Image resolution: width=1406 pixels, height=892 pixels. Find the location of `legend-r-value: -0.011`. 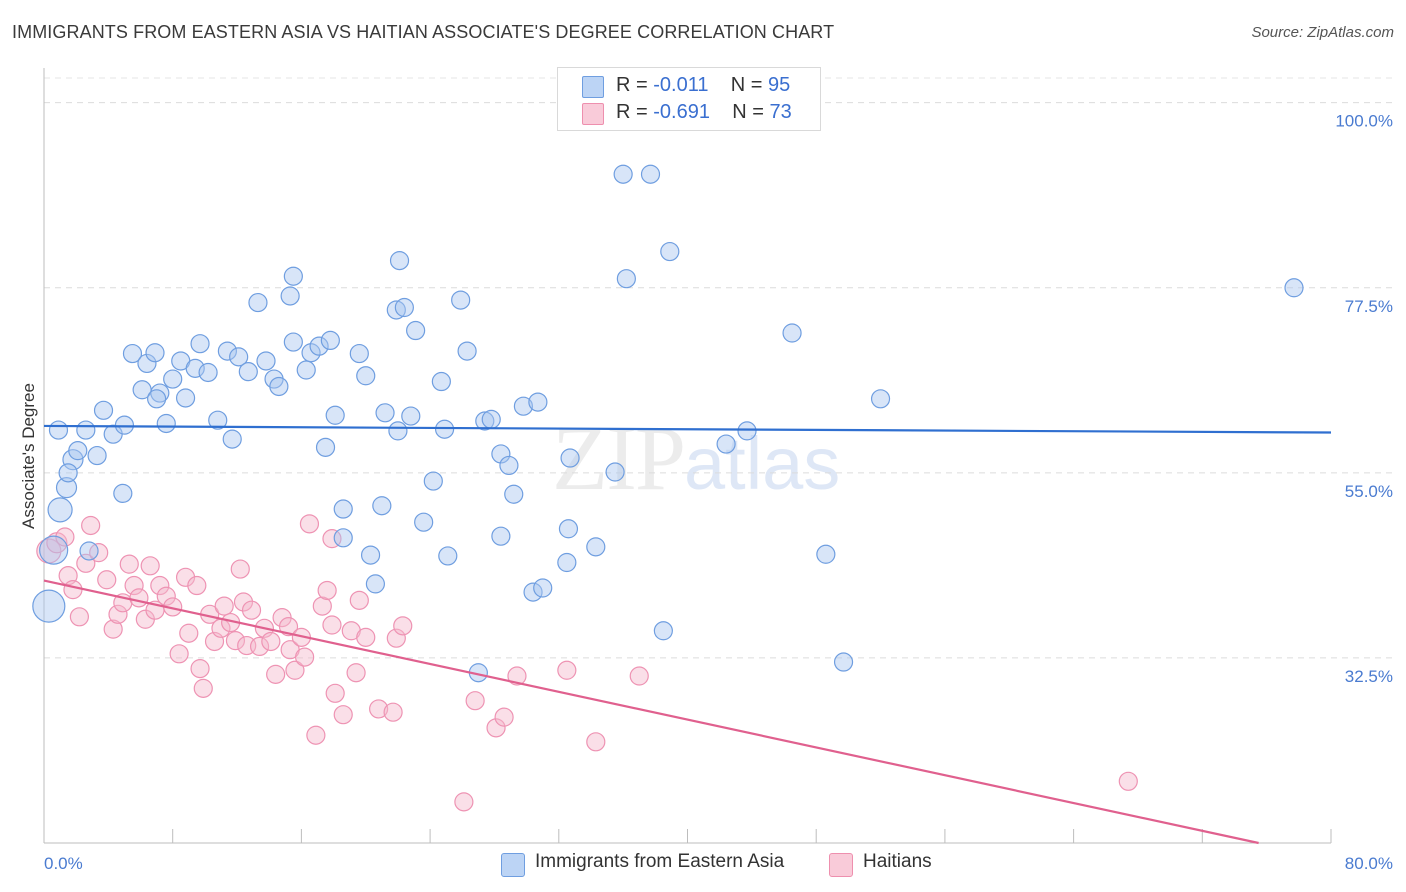

legend-r-value: -0.011 is located at coordinates (681, 85).